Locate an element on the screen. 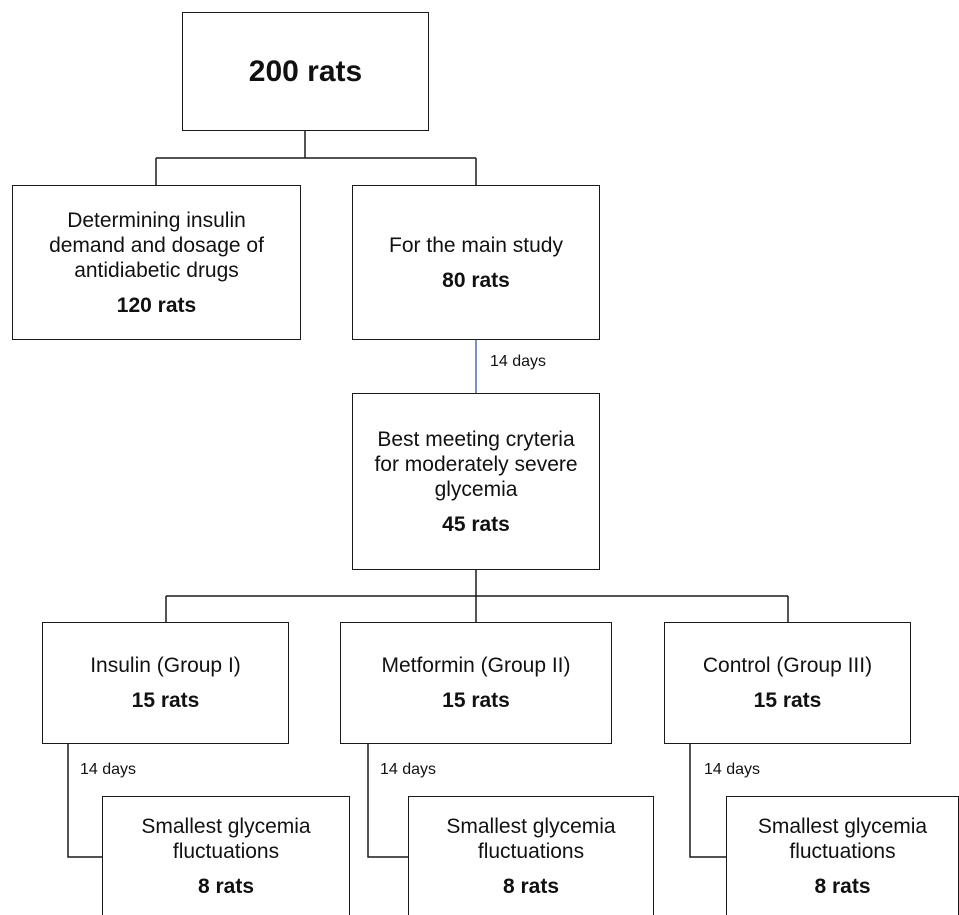 The width and height of the screenshot is (959, 915). main-study-box: For the main study 80 rats is located at coordinates (476, 262).